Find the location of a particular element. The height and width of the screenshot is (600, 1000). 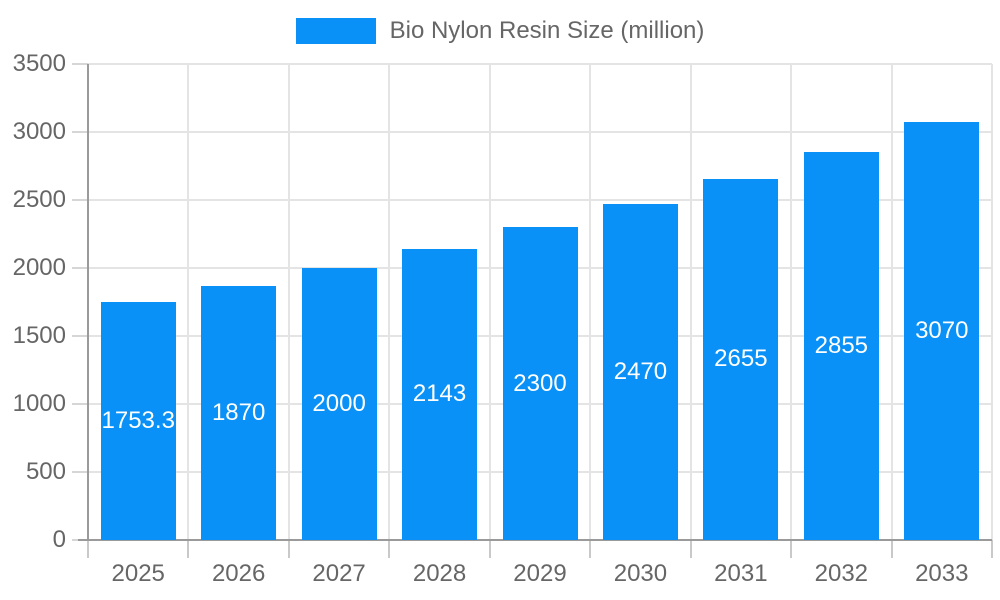

legend-item: Bio Nylon Resin Size (million) is located at coordinates (500, 31).